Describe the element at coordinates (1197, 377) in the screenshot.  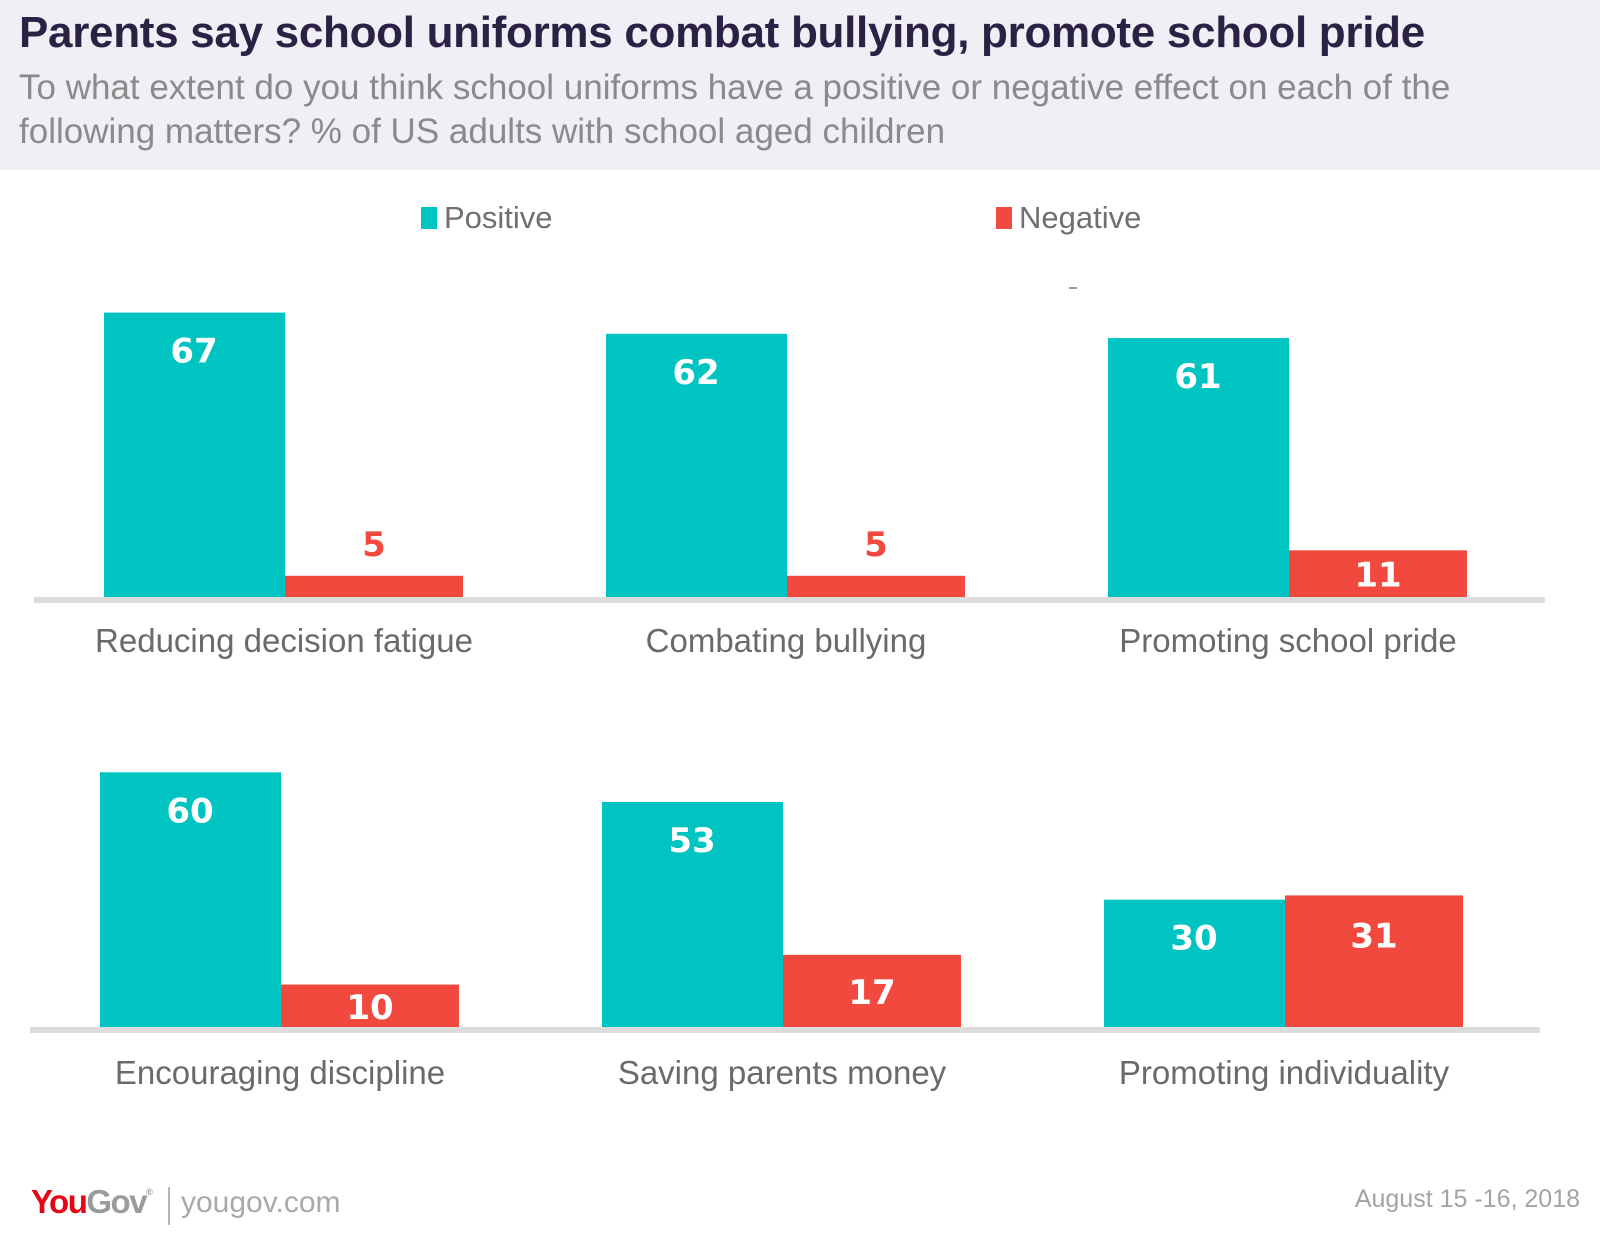
I see `value-label-positive: 61` at that location.